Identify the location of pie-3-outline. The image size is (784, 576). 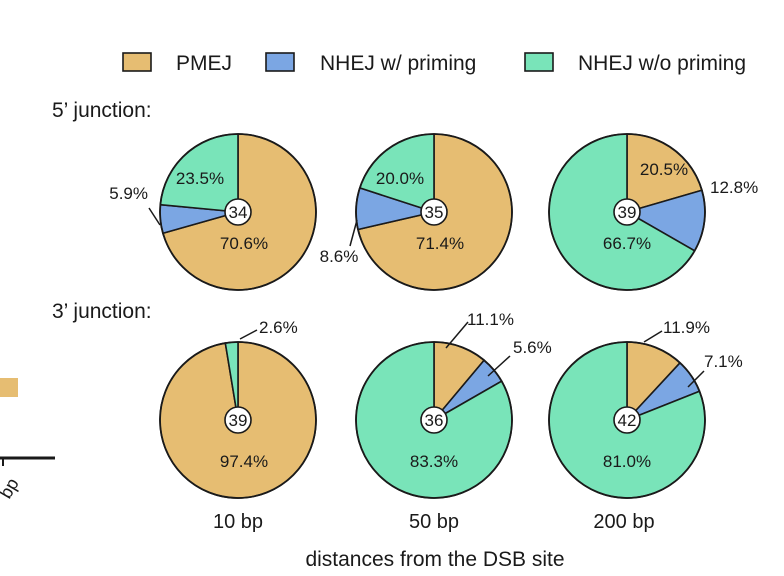
(627, 212).